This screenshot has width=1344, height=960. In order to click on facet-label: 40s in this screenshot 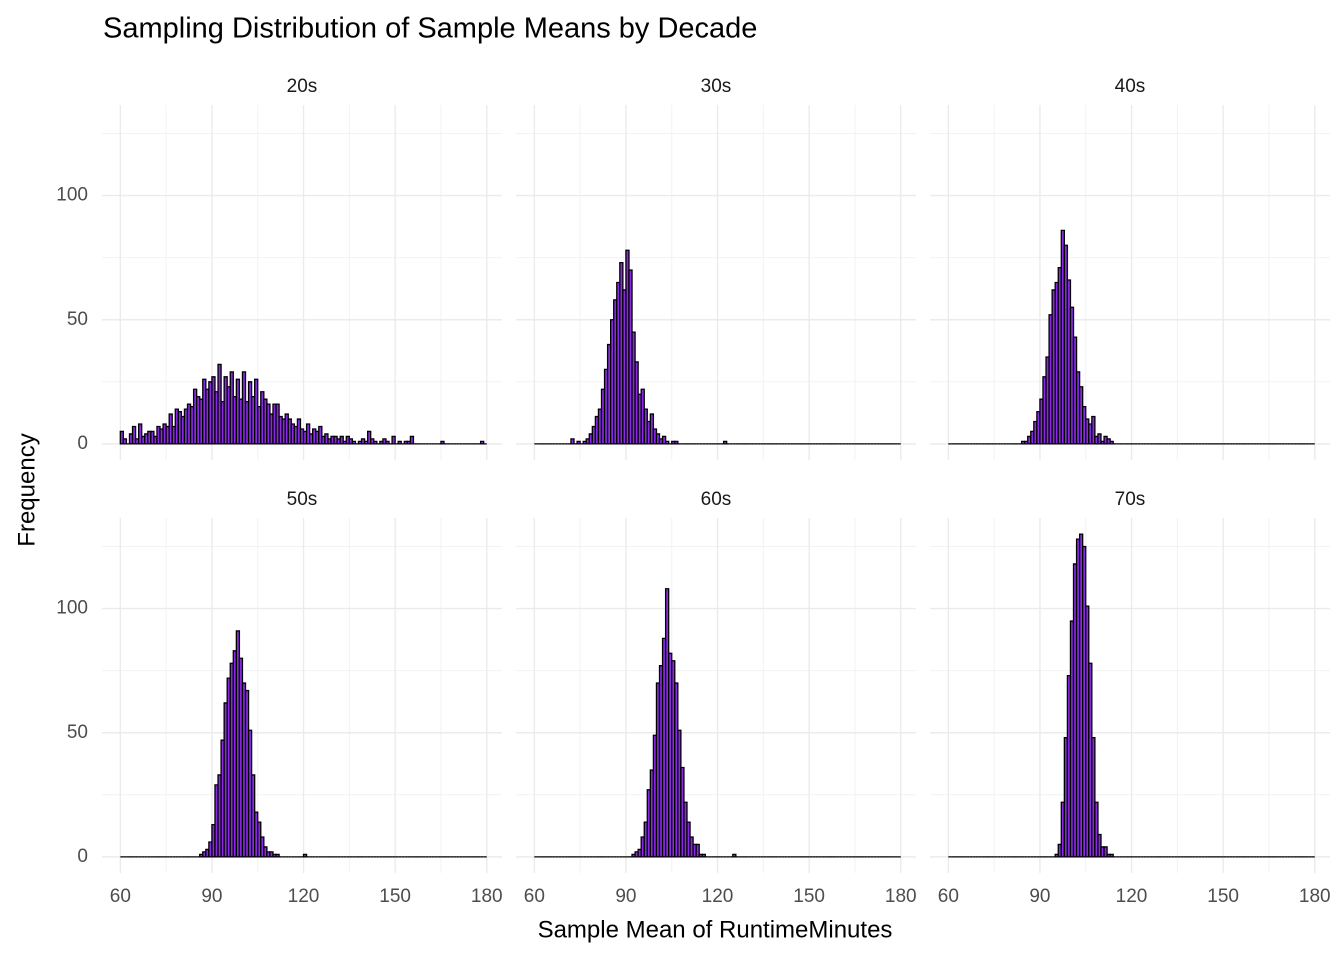, I will do `click(1130, 86)`.